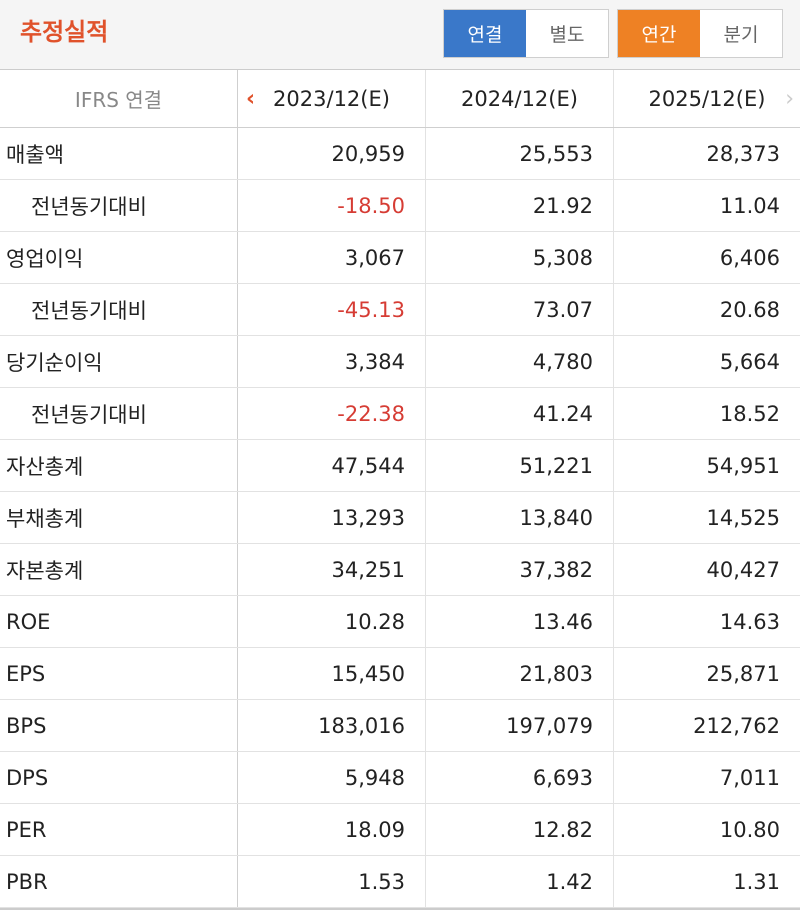  What do you see at coordinates (332, 829) in the screenshot?
I see `table-cell: 18.09` at bounding box center [332, 829].